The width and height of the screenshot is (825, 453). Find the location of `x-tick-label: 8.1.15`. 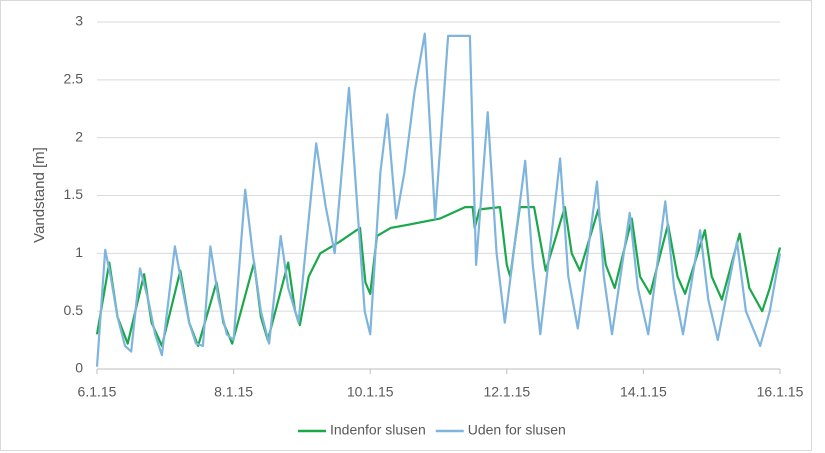

x-tick-label: 8.1.15 is located at coordinates (233, 392).